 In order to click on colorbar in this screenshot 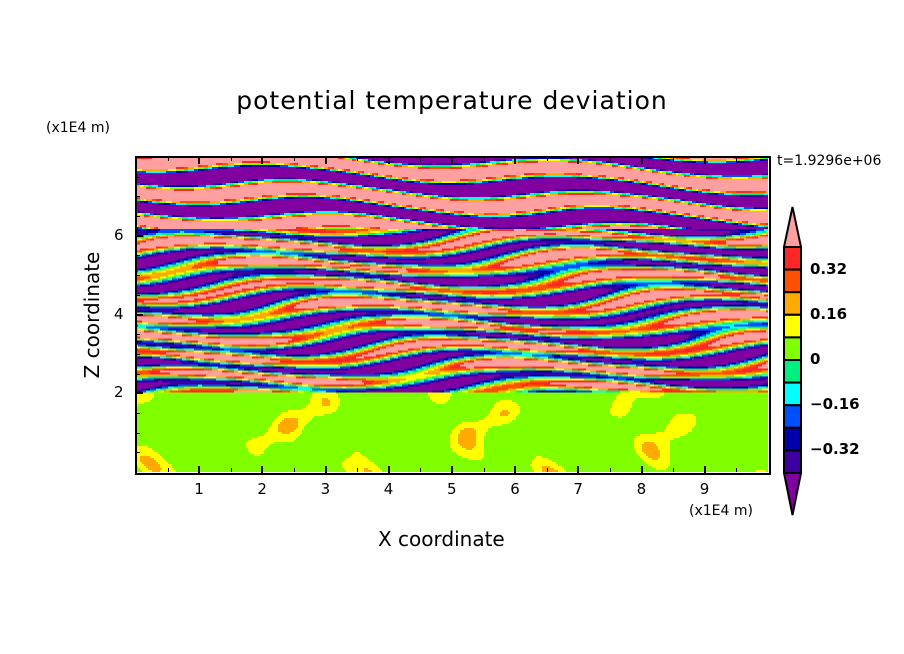, I will do `click(792, 361)`.